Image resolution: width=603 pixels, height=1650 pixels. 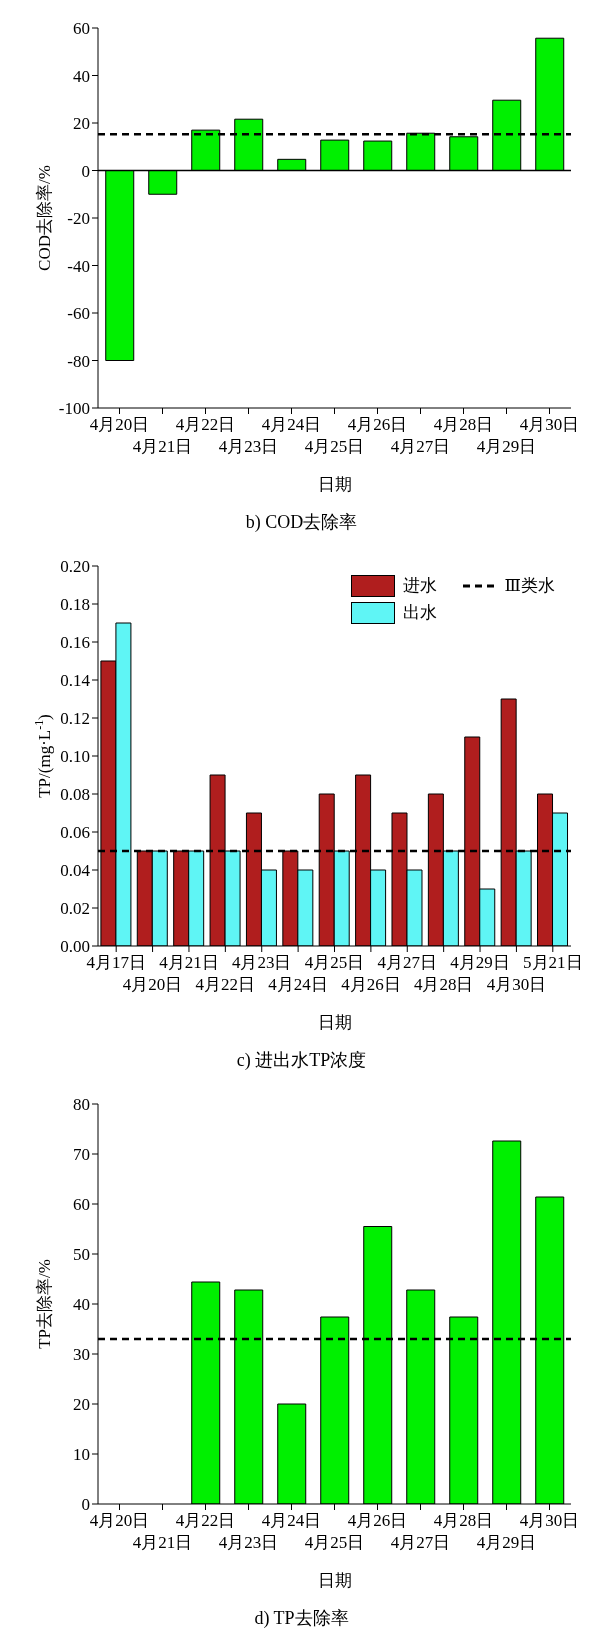 What do you see at coordinates (78, 314) in the screenshot?
I see `y-tick-label: -60` at bounding box center [78, 314].